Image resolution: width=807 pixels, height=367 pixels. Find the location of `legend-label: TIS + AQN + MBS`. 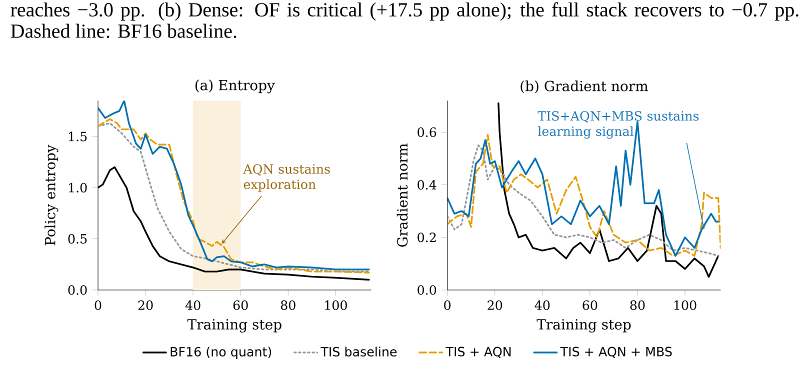

legend-label: TIS + AQN + MBS is located at coordinates (616, 352).